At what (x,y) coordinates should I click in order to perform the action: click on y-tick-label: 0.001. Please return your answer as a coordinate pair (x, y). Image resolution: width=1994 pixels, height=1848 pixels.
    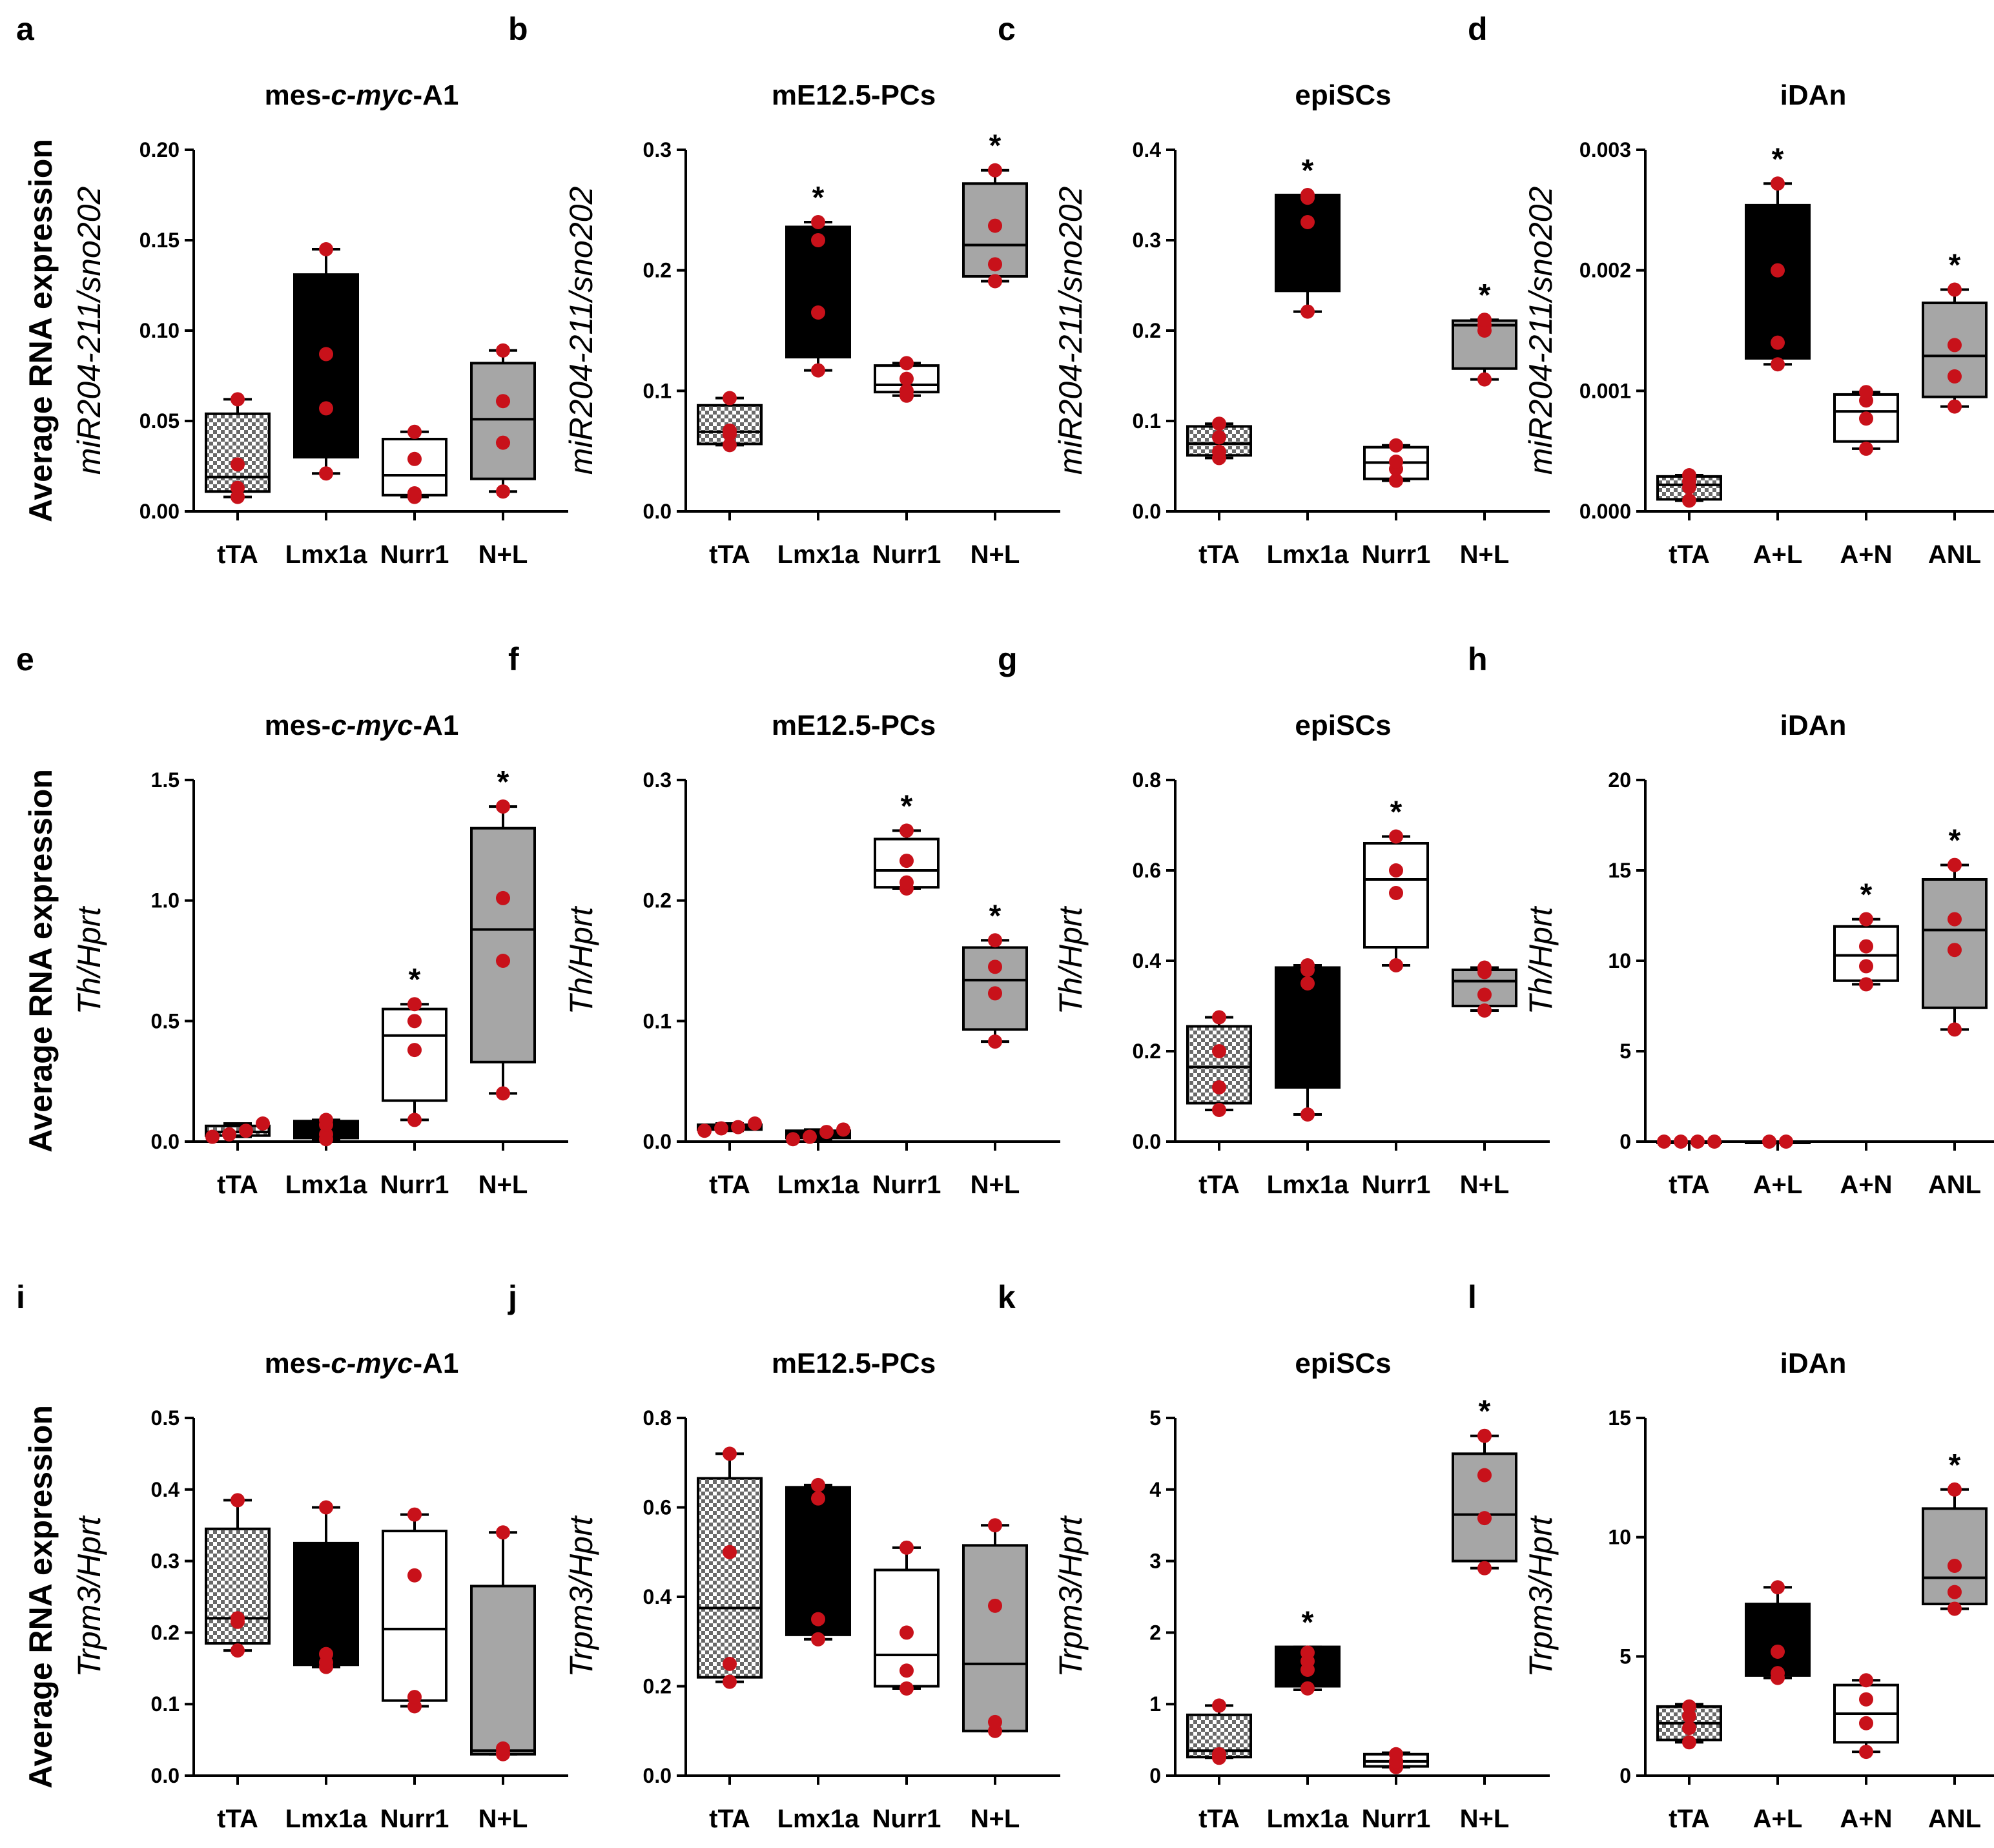
    Looking at the image, I should click on (1605, 390).